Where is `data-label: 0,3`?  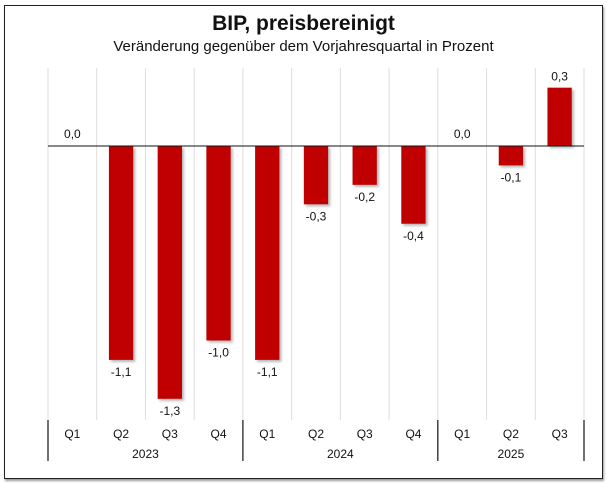 data-label: 0,3 is located at coordinates (559, 77).